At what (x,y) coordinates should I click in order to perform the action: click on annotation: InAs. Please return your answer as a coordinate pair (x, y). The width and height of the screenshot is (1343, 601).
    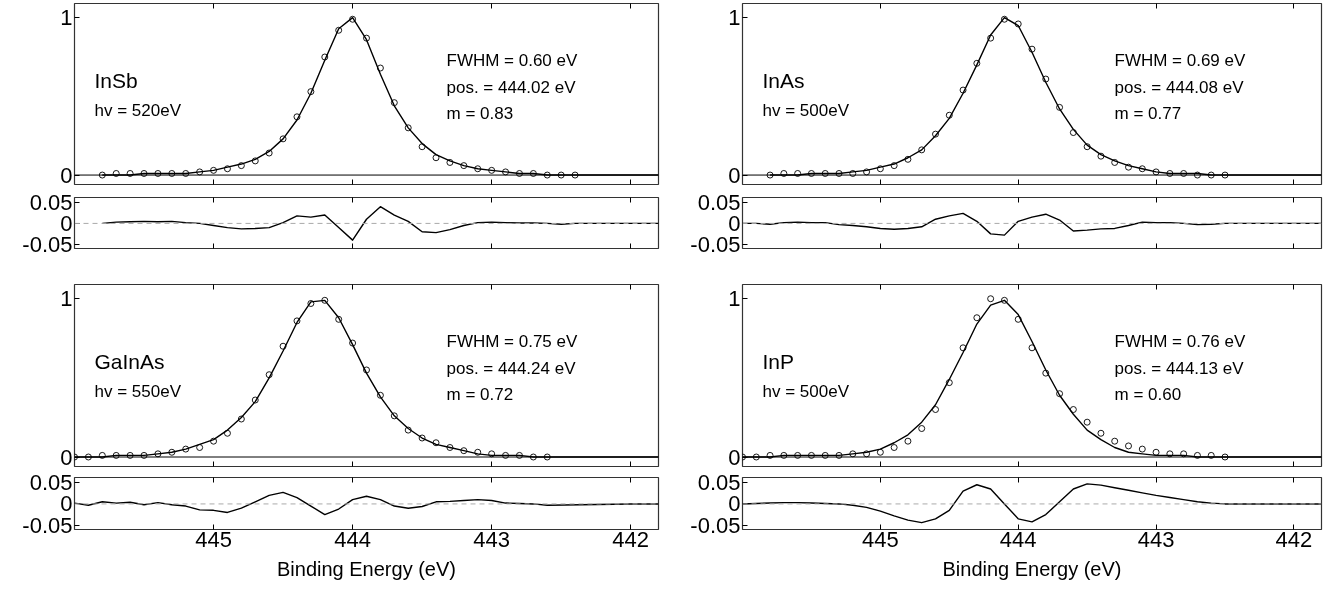
    Looking at the image, I should click on (783, 80).